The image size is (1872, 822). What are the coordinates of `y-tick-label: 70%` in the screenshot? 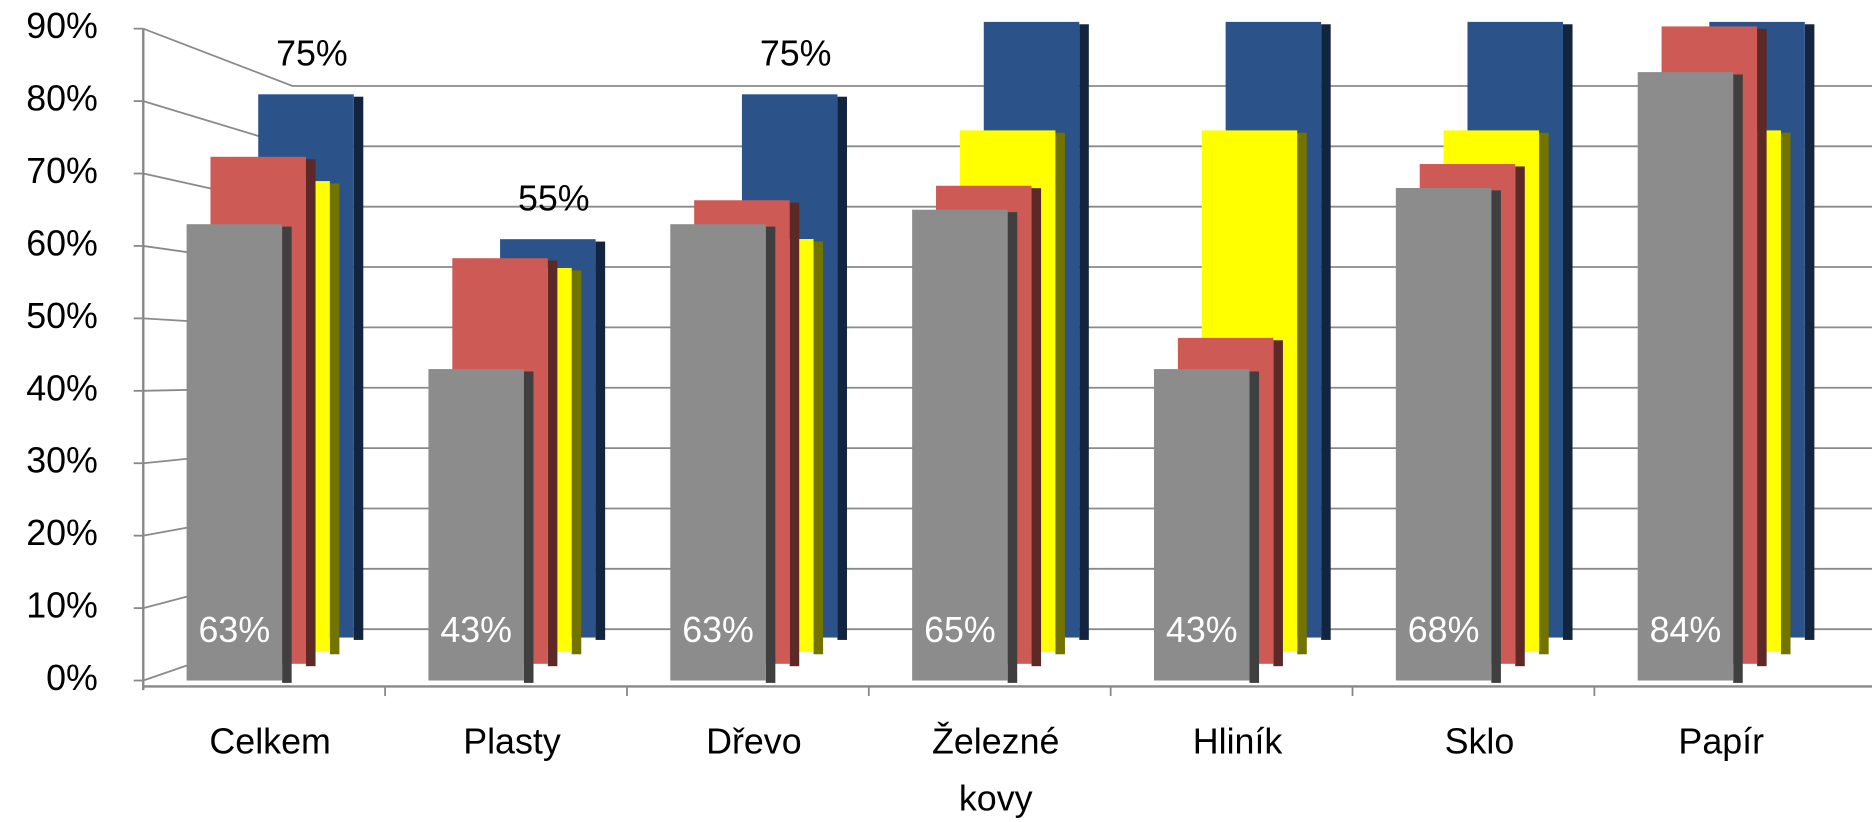 It's located at (62, 171).